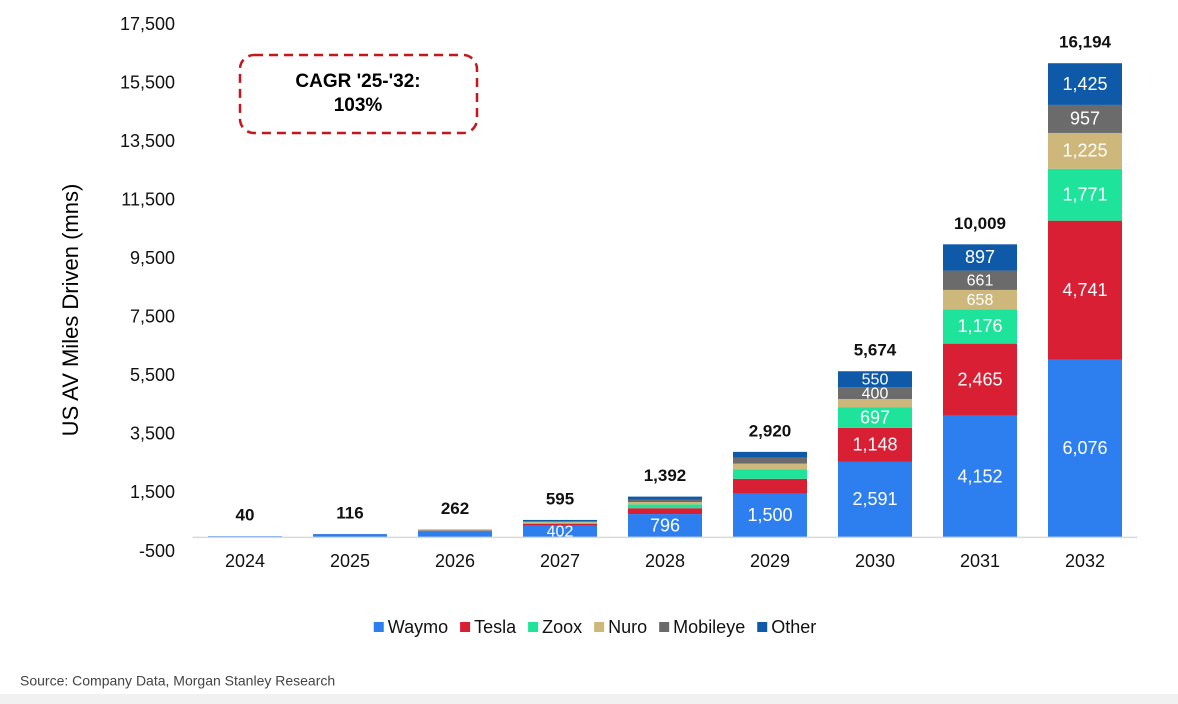 This screenshot has height=704, width=1178. Describe the element at coordinates (627, 627) in the screenshot. I see `legend-label: Nuro` at that location.